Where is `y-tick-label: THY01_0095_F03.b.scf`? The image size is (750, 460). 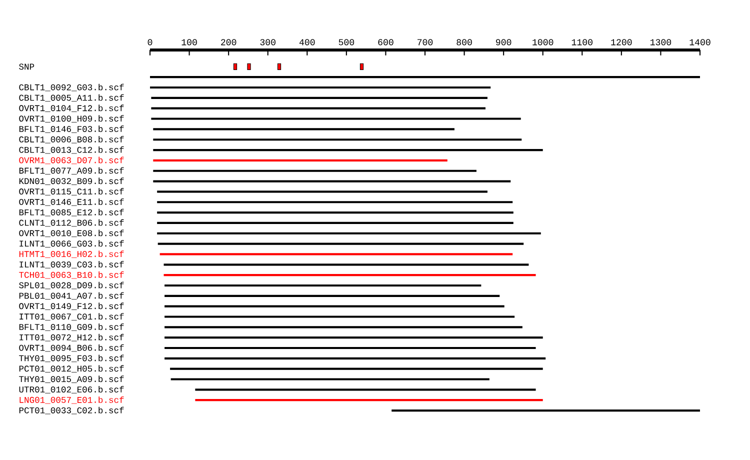 y-tick-label: THY01_0095_F03.b.scf is located at coordinates (71, 358).